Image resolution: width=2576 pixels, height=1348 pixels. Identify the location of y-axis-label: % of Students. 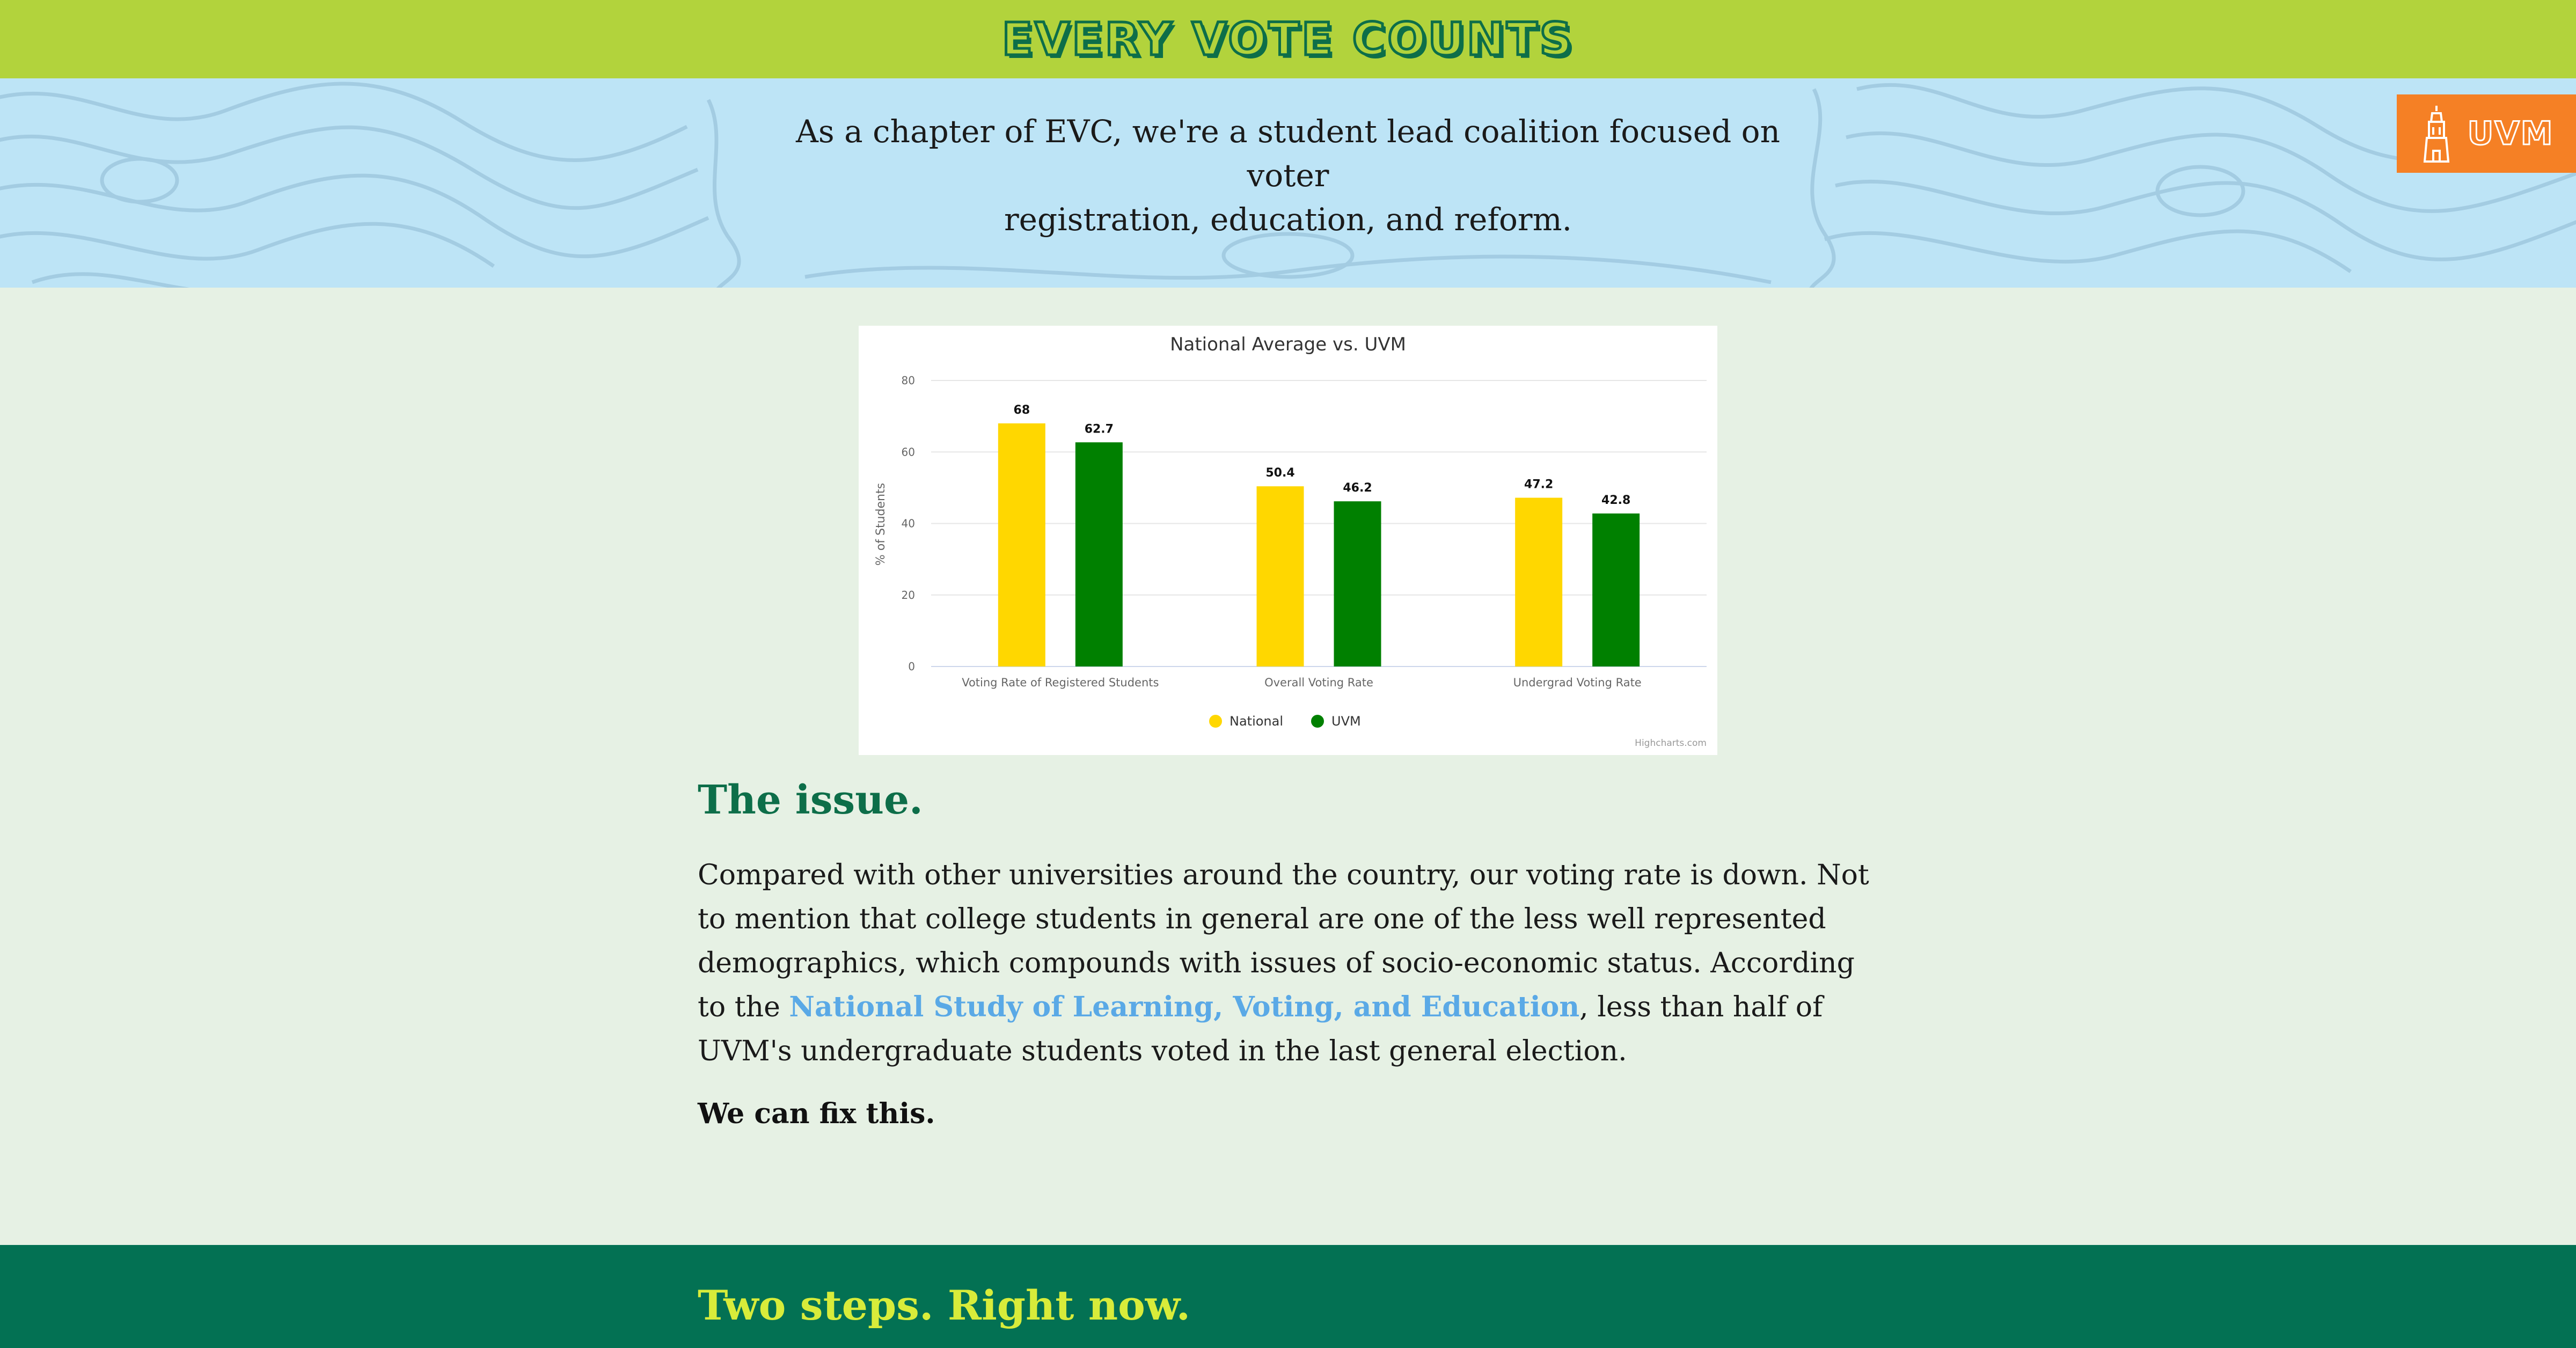
(881, 525).